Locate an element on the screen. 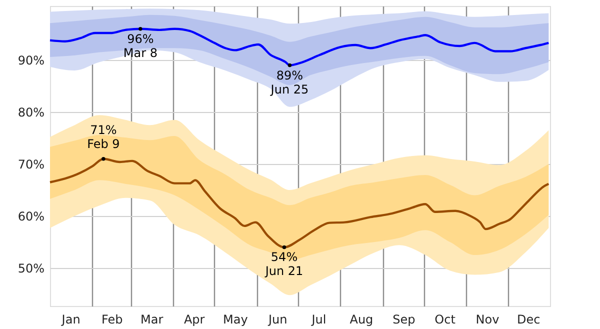 This screenshot has width=600, height=329. x-tick-label: Jan is located at coordinates (70, 319).